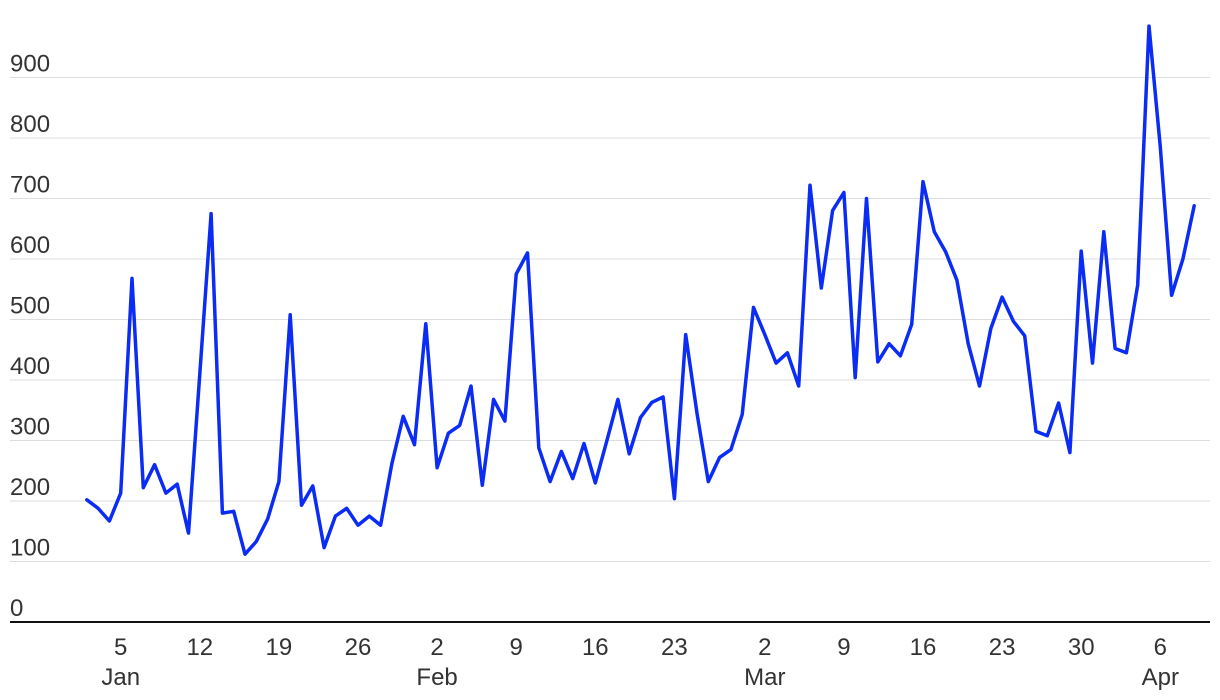 This screenshot has width=1220, height=700. Describe the element at coordinates (16, 608) in the screenshot. I see `y-tick-label: 0` at that location.